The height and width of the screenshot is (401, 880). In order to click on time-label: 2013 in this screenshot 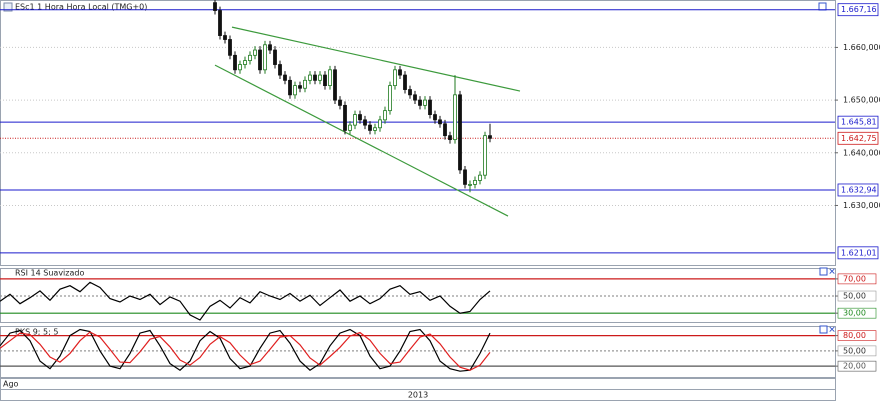, I will do `click(418, 395)`.